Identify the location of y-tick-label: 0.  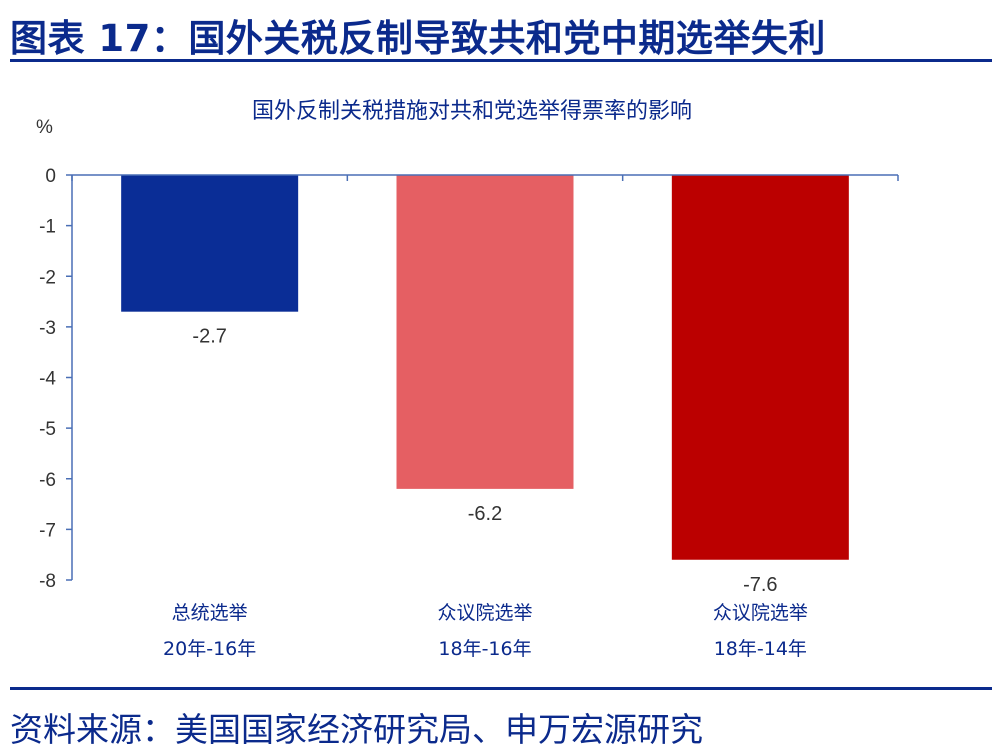
(50, 176).